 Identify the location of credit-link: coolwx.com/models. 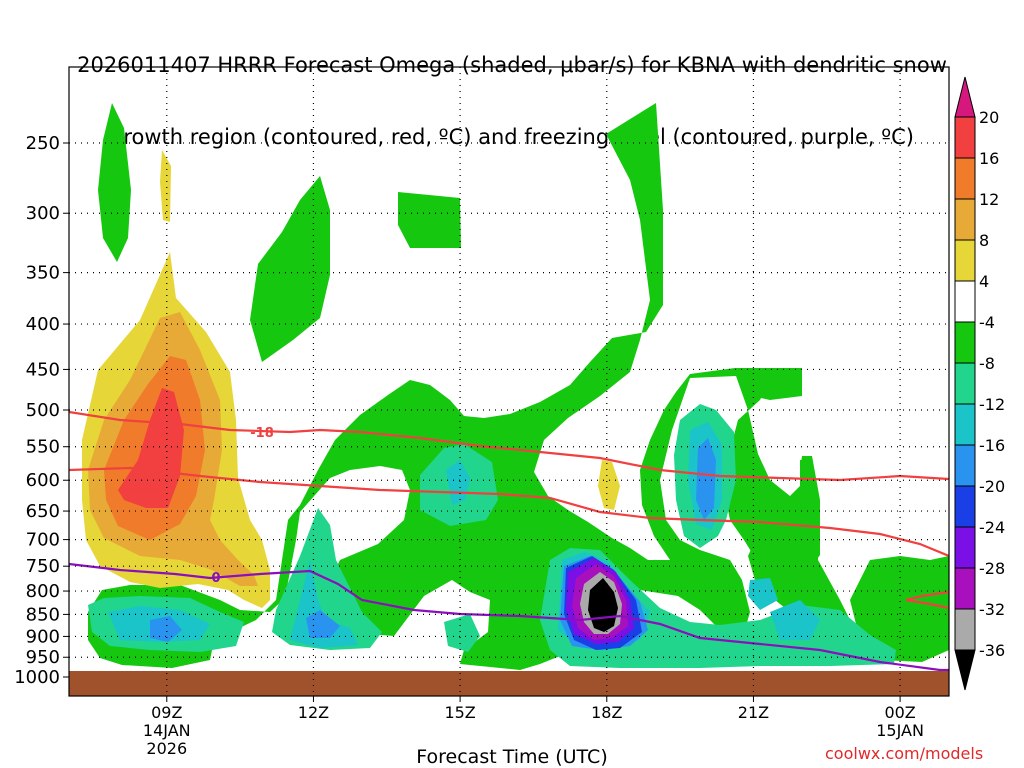
(904, 753).